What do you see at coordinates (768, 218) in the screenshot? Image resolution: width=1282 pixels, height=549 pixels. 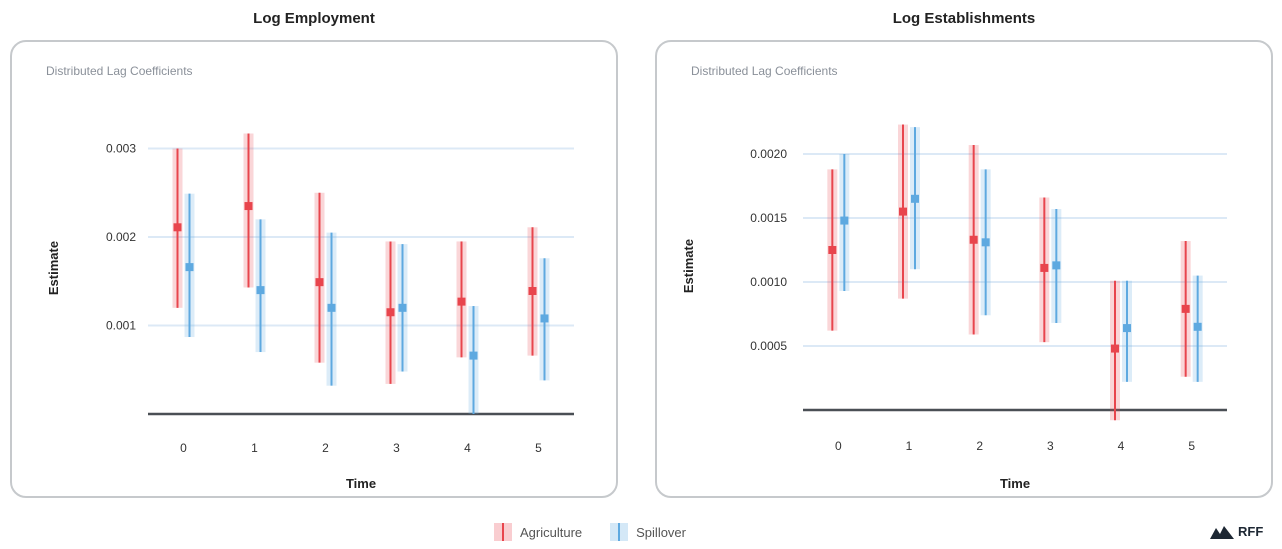 I see `y-tick-label: 0.0015` at bounding box center [768, 218].